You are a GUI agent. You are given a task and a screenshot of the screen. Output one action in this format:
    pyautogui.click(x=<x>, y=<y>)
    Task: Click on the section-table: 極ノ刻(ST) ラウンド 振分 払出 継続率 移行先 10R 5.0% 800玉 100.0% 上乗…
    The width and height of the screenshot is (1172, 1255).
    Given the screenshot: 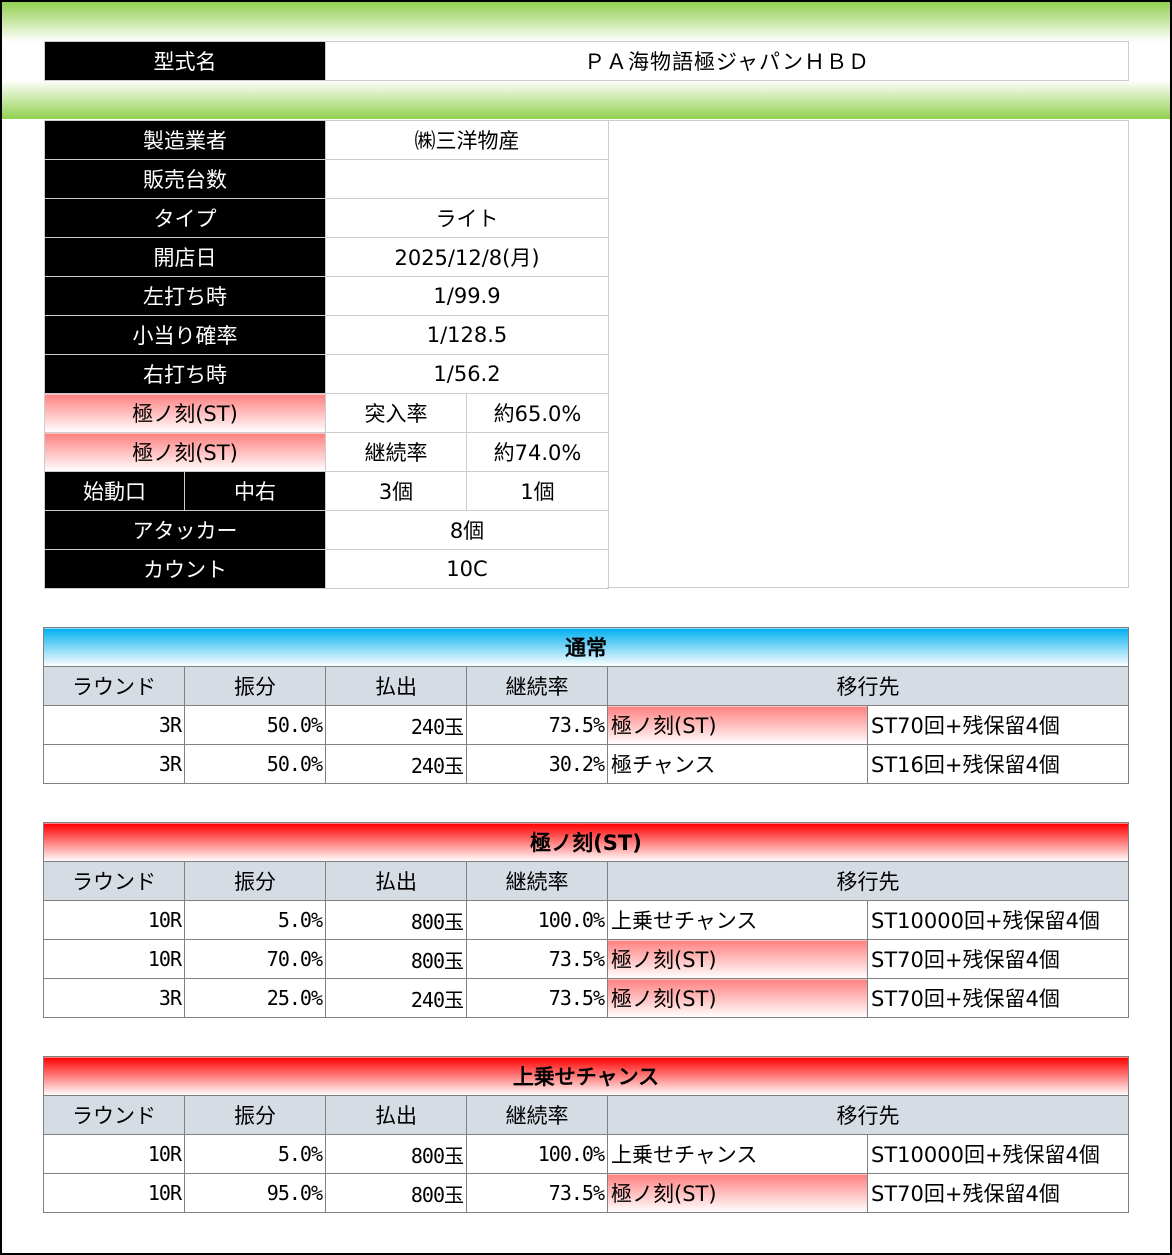 What is the action you would take?
    pyautogui.click(x=586, y=920)
    